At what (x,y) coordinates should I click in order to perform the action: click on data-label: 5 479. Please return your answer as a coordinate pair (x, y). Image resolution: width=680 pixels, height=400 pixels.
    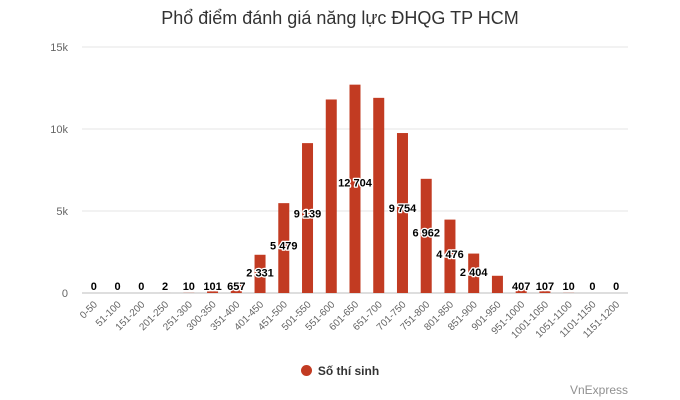
    Looking at the image, I should click on (284, 246).